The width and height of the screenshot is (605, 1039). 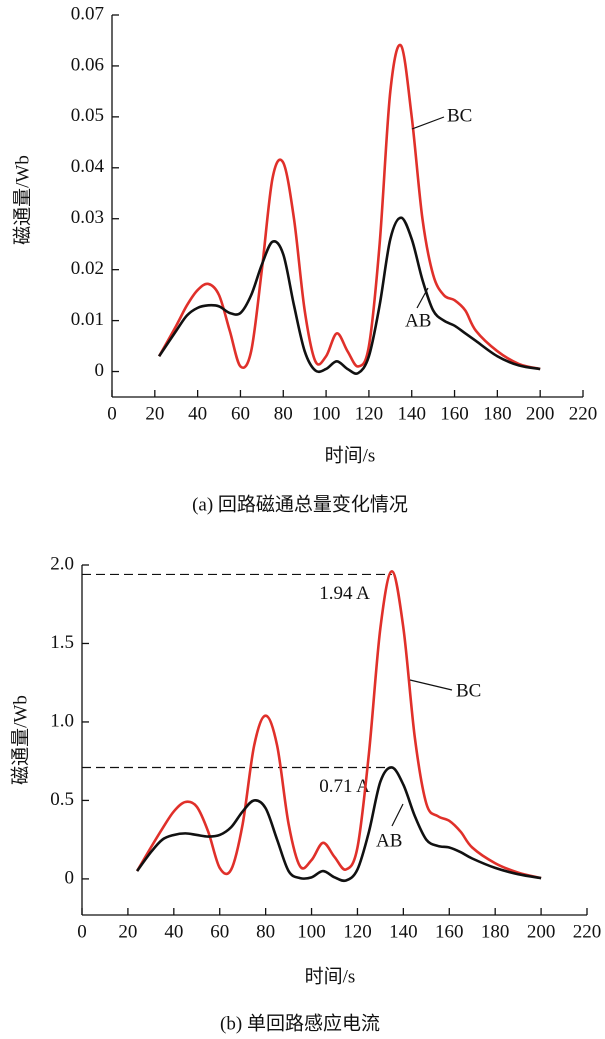 What do you see at coordinates (87, 64) in the screenshot?
I see `y-tick-label: 0.06` at bounding box center [87, 64].